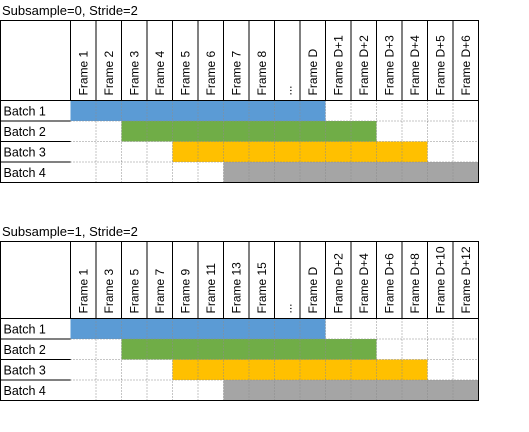 The width and height of the screenshot is (529, 432). Describe the element at coordinates (338, 65) in the screenshot. I see `column-header: Frame D+1` at that location.